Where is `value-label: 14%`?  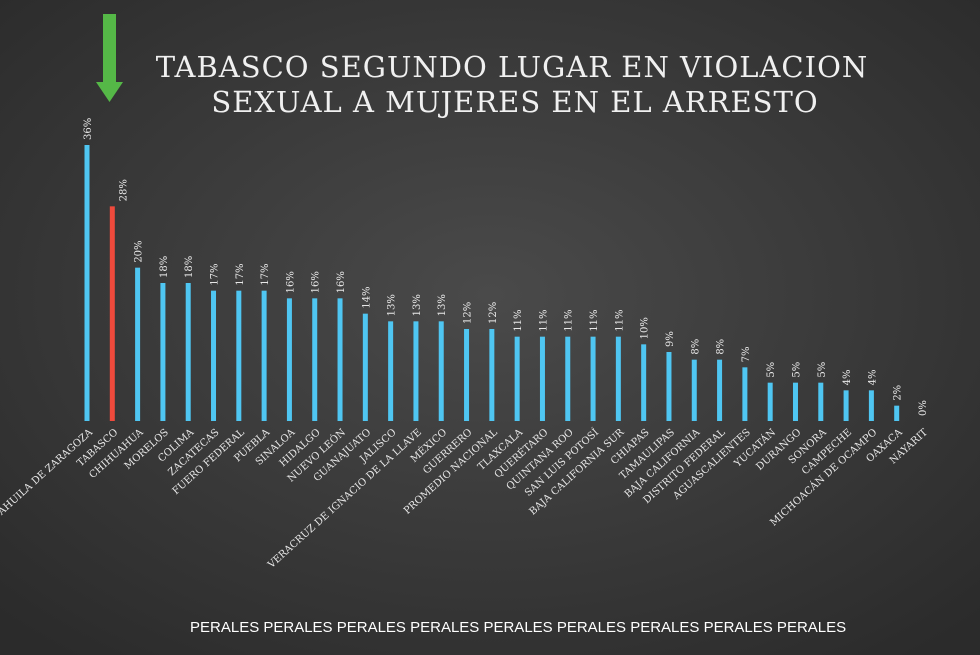 value-label: 14% is located at coordinates (366, 297).